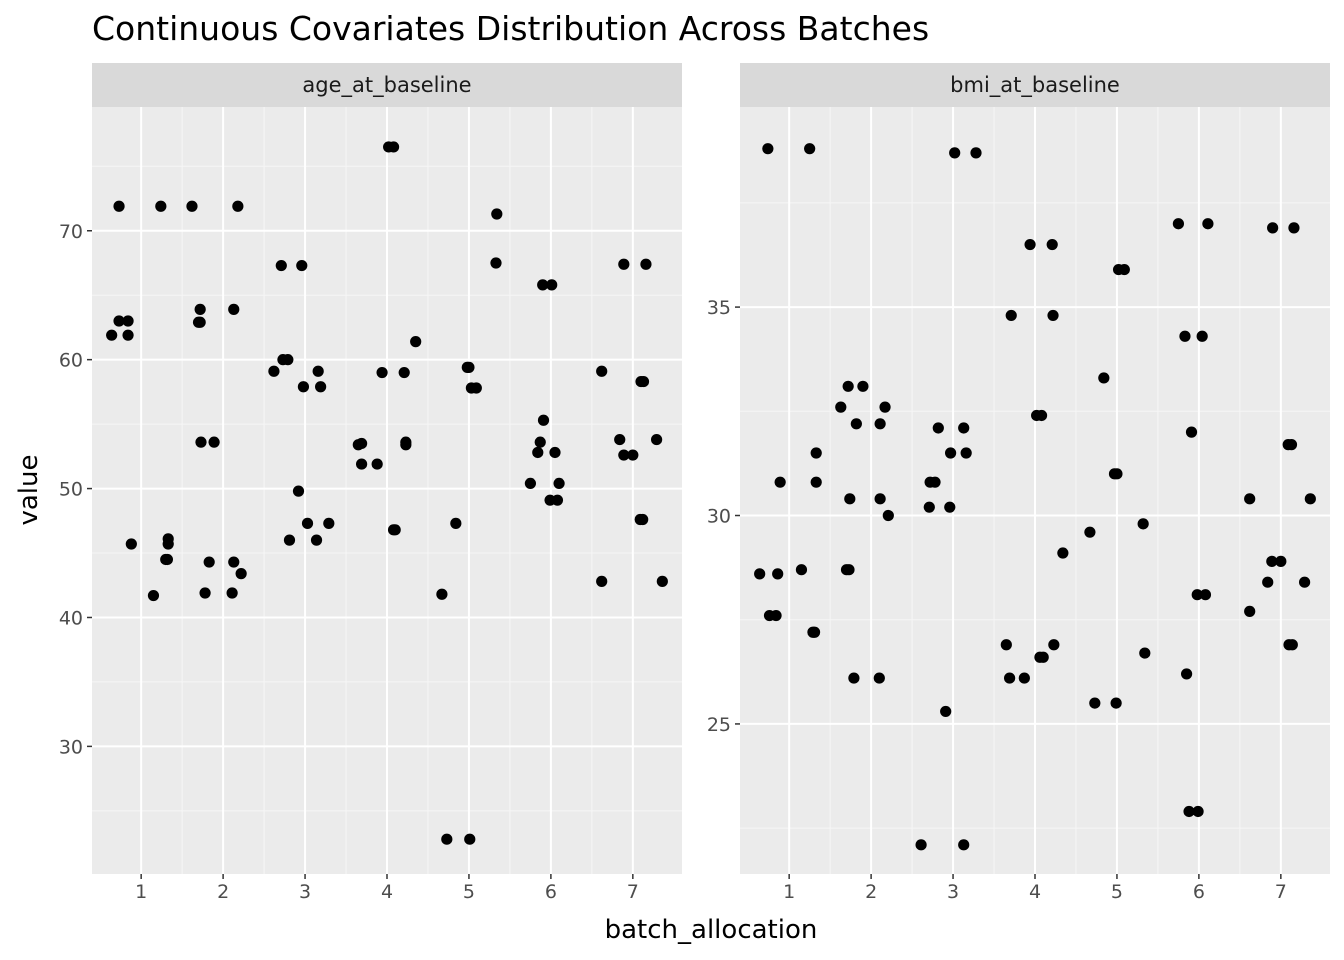 Image resolution: width=1344 pixels, height=960 pixels. What do you see at coordinates (387, 892) in the screenshot?
I see `x-tick-label: 4` at bounding box center [387, 892].